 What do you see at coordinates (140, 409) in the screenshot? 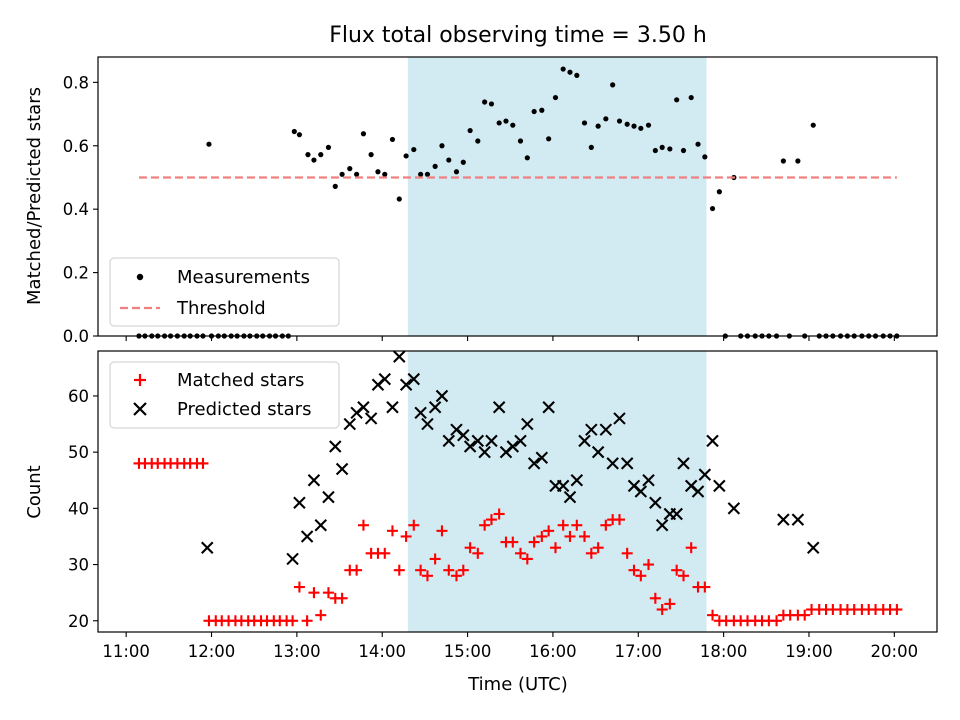
I see `legend-predicted-marker` at bounding box center [140, 409].